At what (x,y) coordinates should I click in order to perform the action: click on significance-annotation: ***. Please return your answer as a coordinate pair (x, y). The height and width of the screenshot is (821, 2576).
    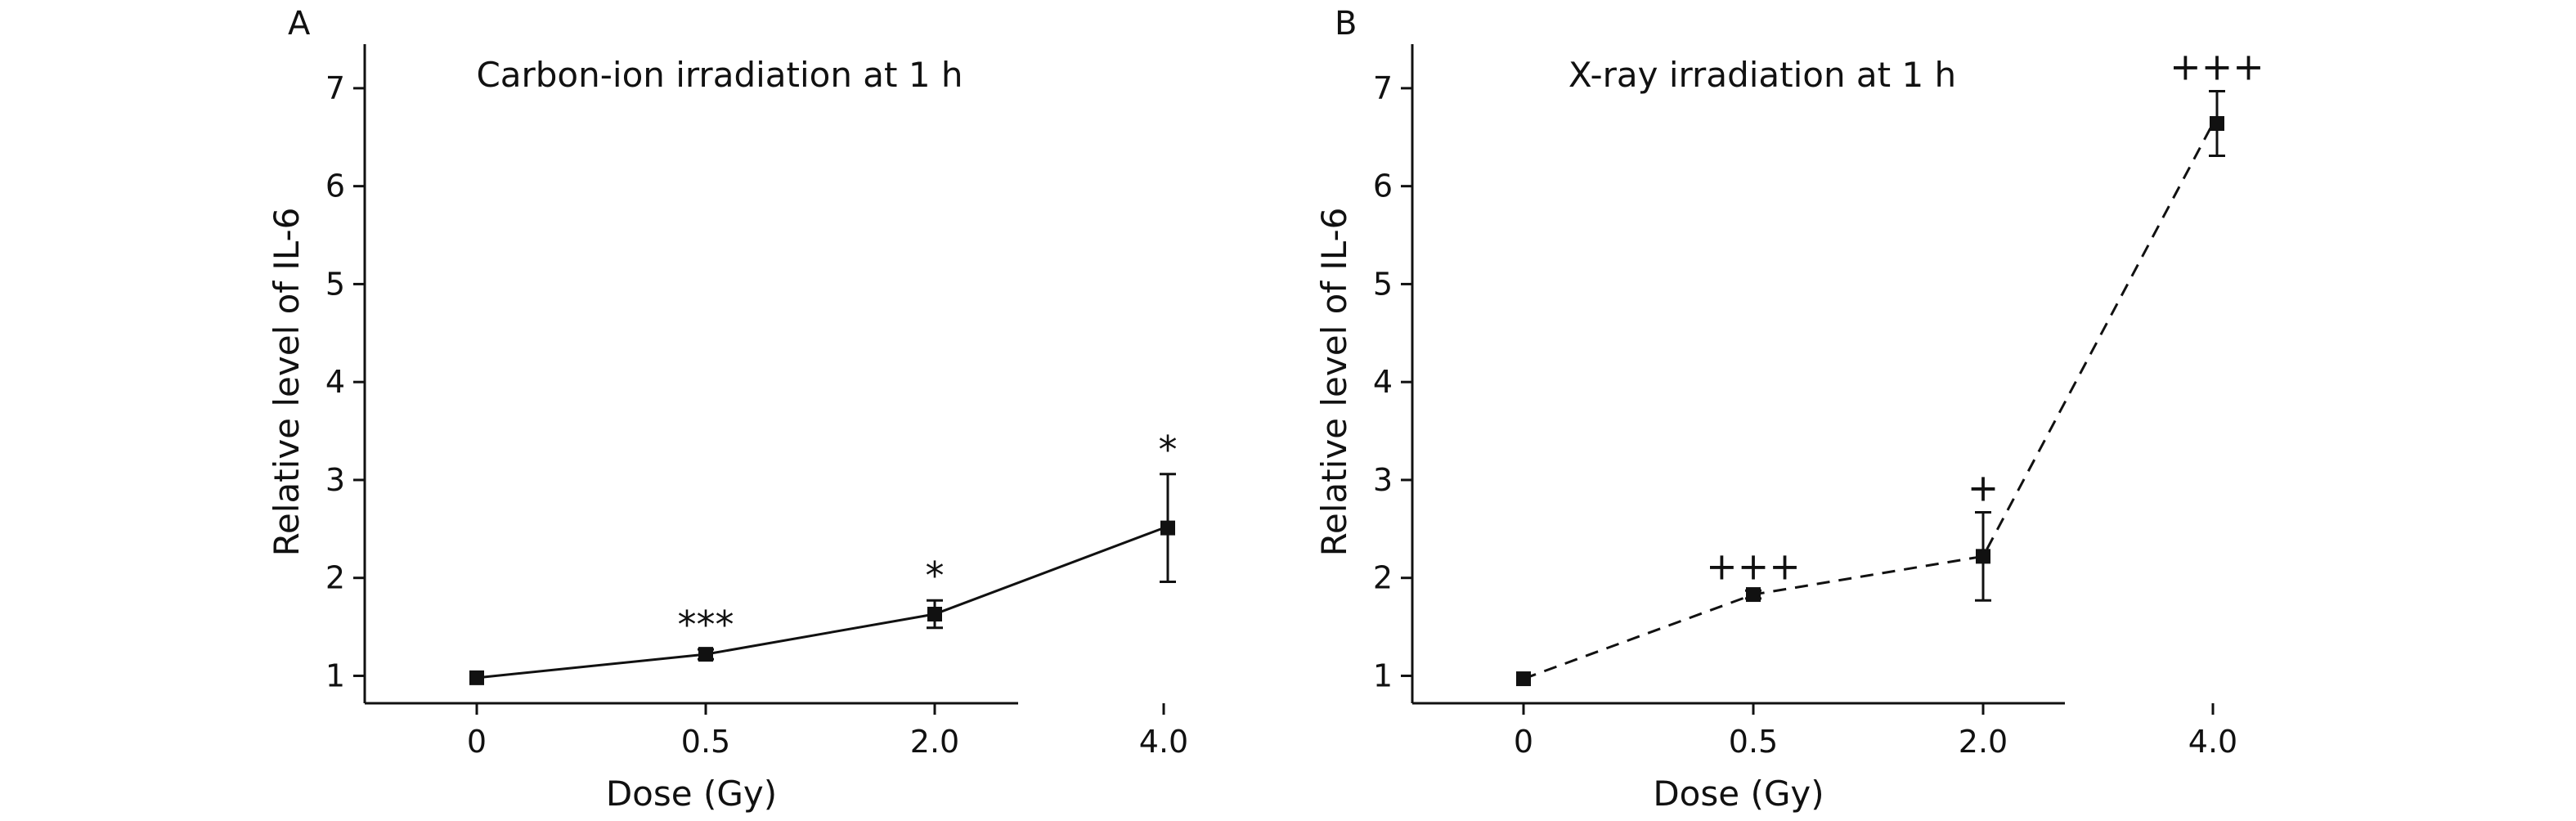
    Looking at the image, I should click on (706, 625).